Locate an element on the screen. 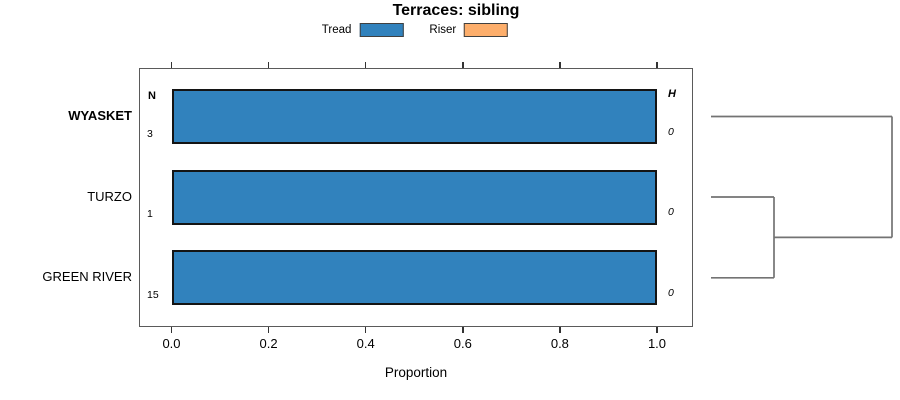  legend-item-tread: Tread is located at coordinates (363, 30).